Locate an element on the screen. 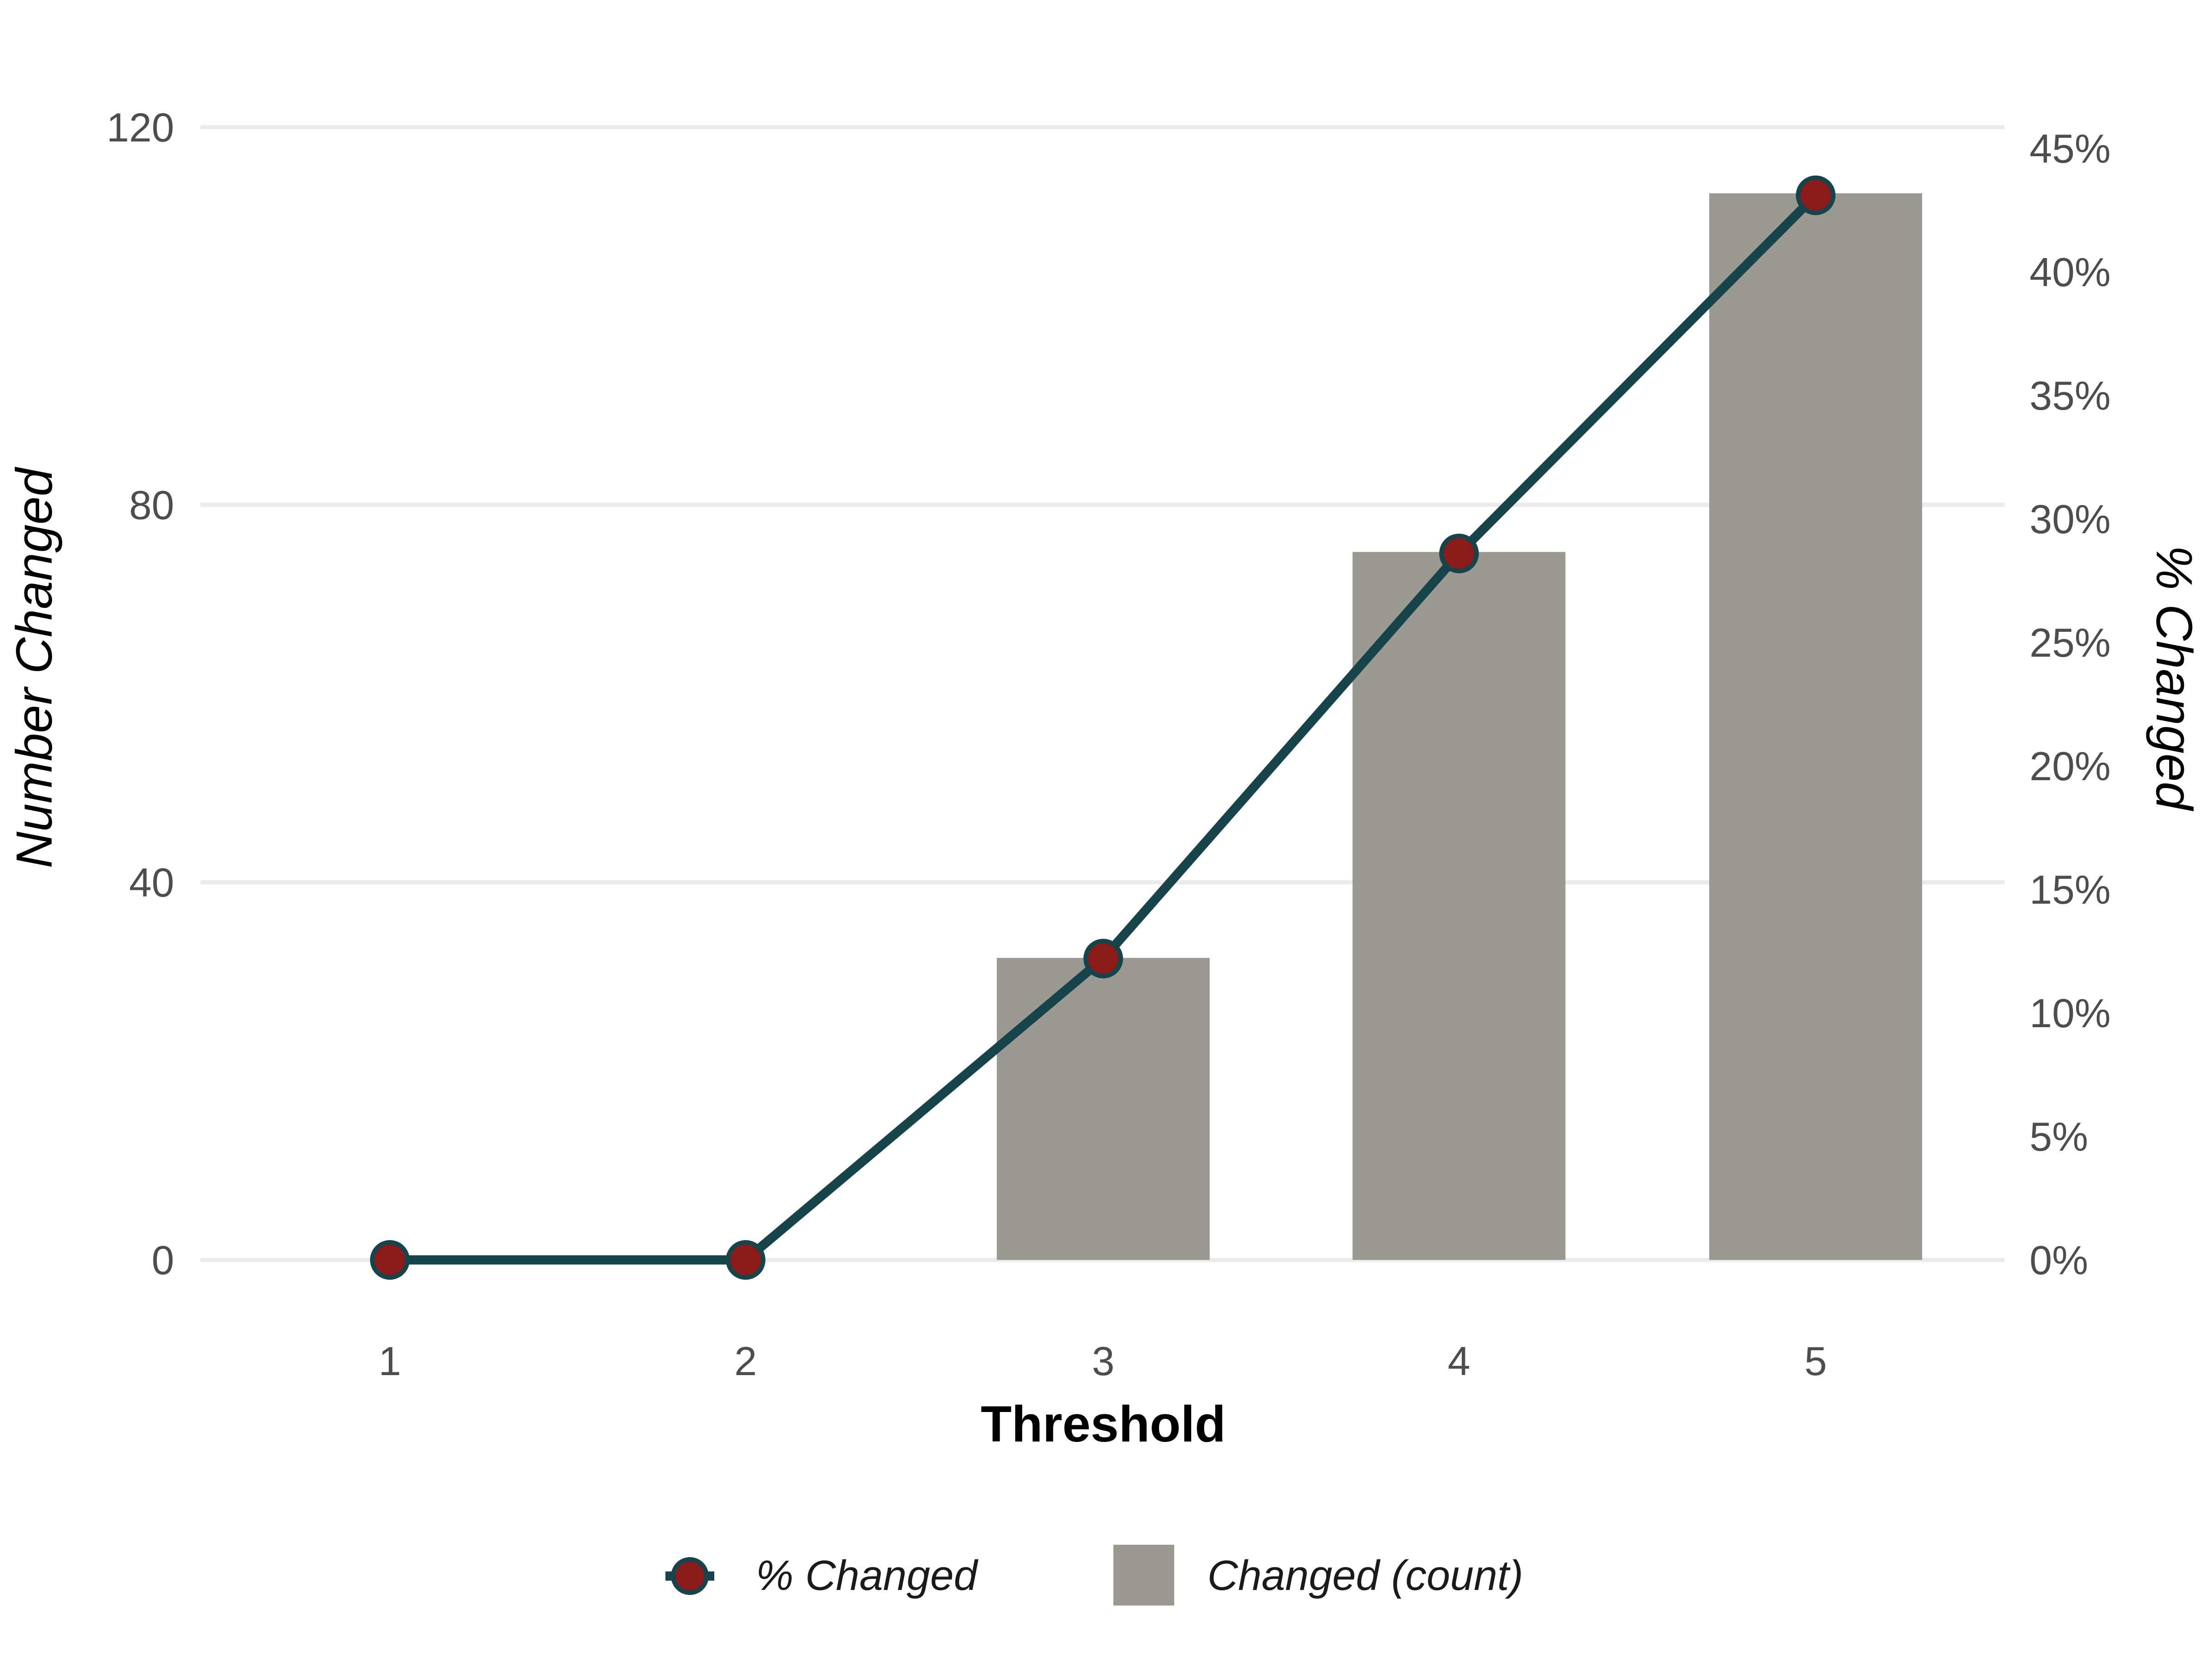  y2-tick-label: 5% is located at coordinates (2059, 1136).